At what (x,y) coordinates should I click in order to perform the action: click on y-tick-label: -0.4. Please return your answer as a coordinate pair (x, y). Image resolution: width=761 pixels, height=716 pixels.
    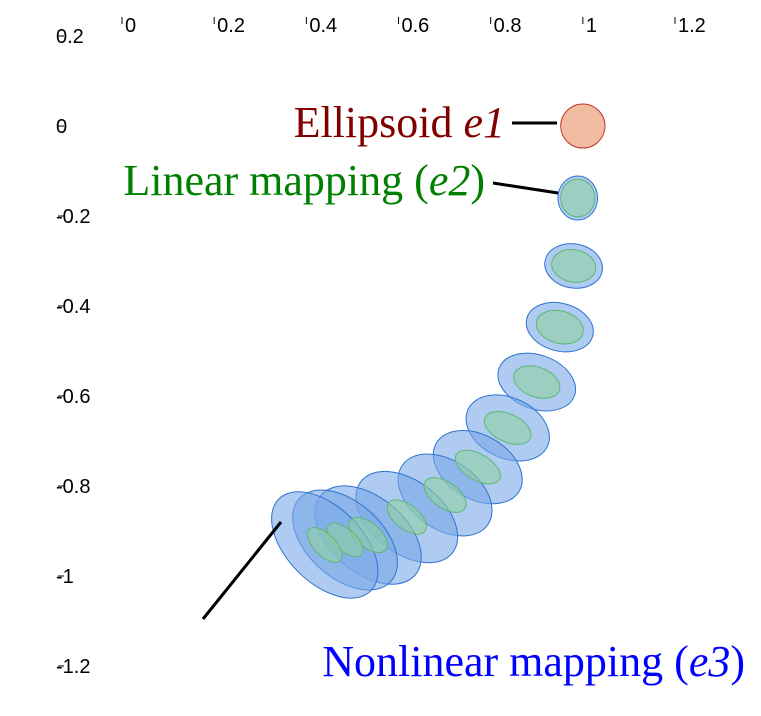
    Looking at the image, I should click on (73, 307).